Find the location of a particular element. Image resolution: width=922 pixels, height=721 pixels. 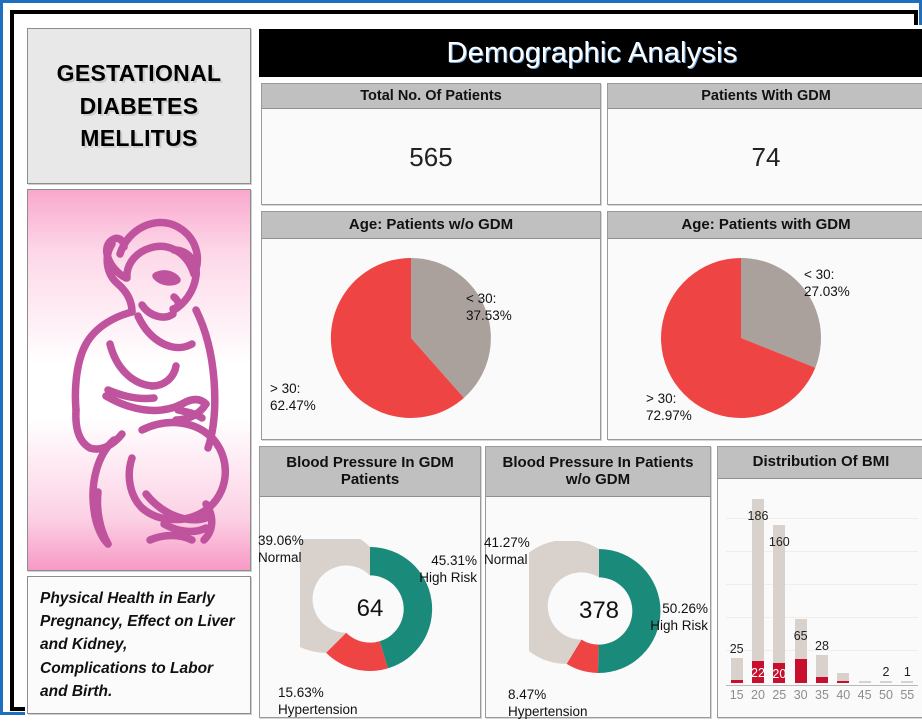

chart-body: < 30: 27.03% > 30: 72.97% is located at coordinates (765, 339).